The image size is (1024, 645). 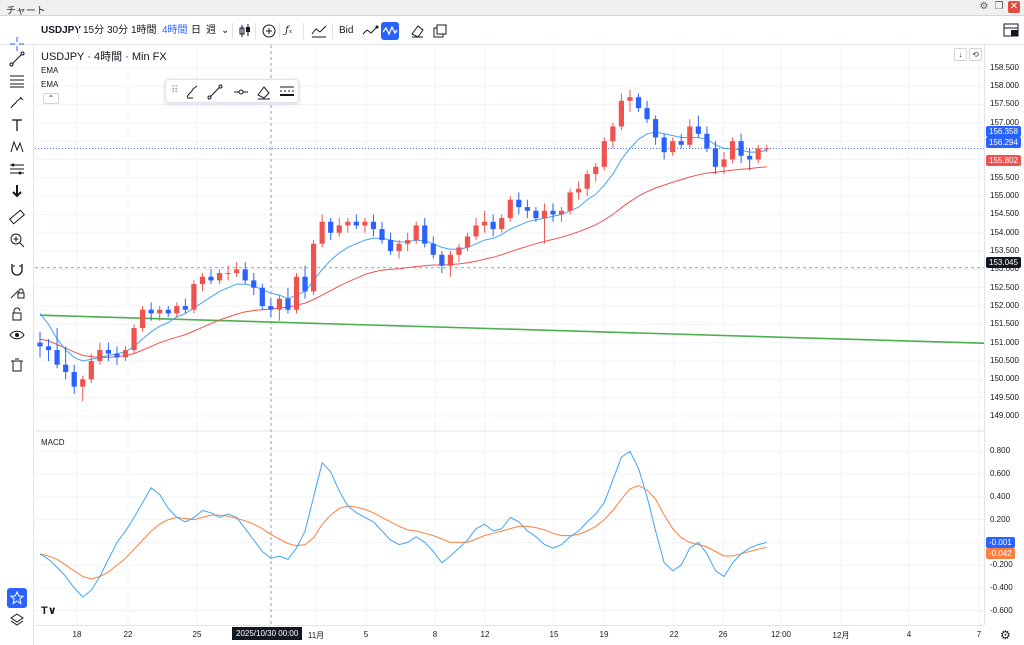 I want to click on time-tick-label: 12:00, so click(x=781, y=634).